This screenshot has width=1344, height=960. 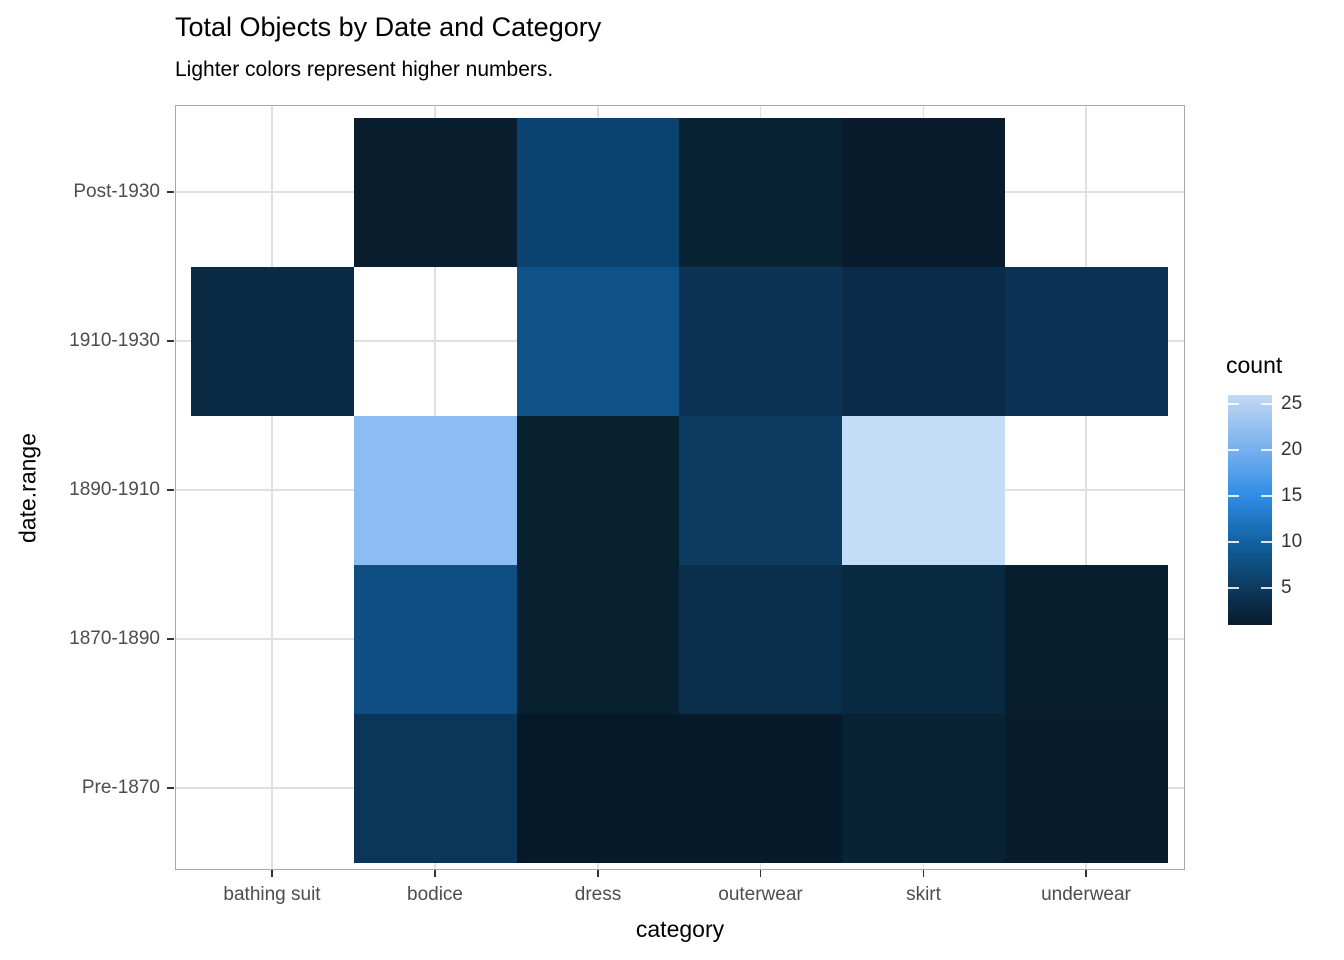 What do you see at coordinates (760, 788) in the screenshot?
I see `heatmap-cell-Pre-1870-outerwear` at bounding box center [760, 788].